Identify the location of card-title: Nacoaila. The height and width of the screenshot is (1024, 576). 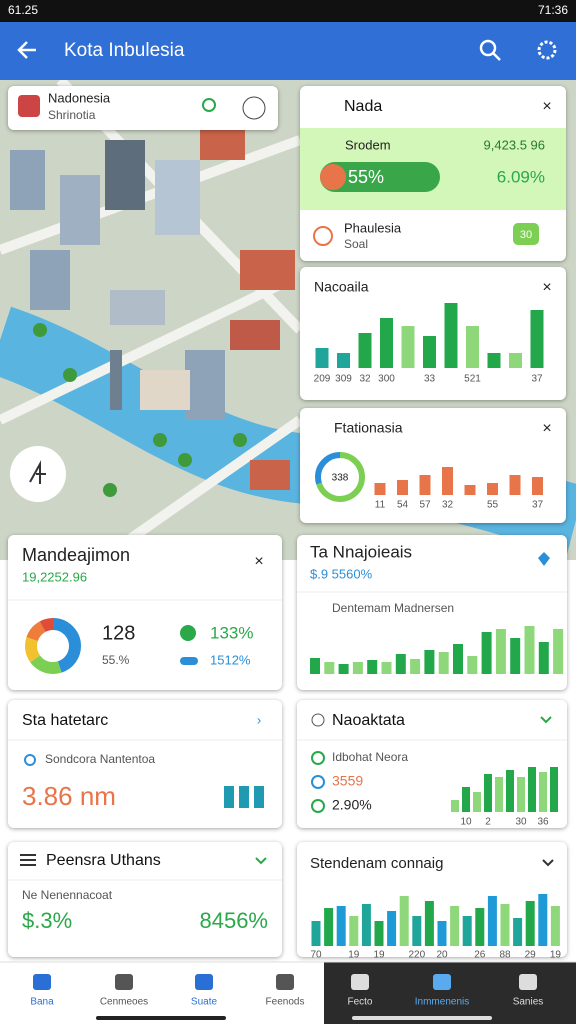
(341, 287).